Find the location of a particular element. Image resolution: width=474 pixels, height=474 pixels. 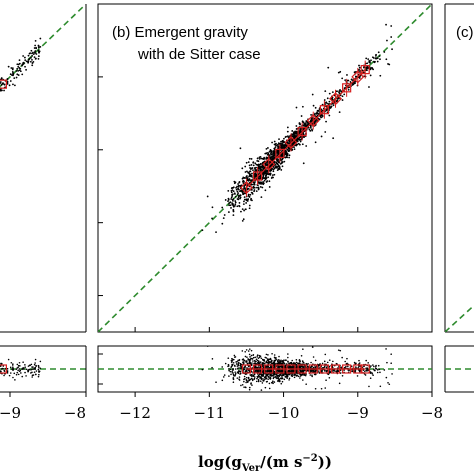

x-tick-label: −10 is located at coordinates (284, 413).